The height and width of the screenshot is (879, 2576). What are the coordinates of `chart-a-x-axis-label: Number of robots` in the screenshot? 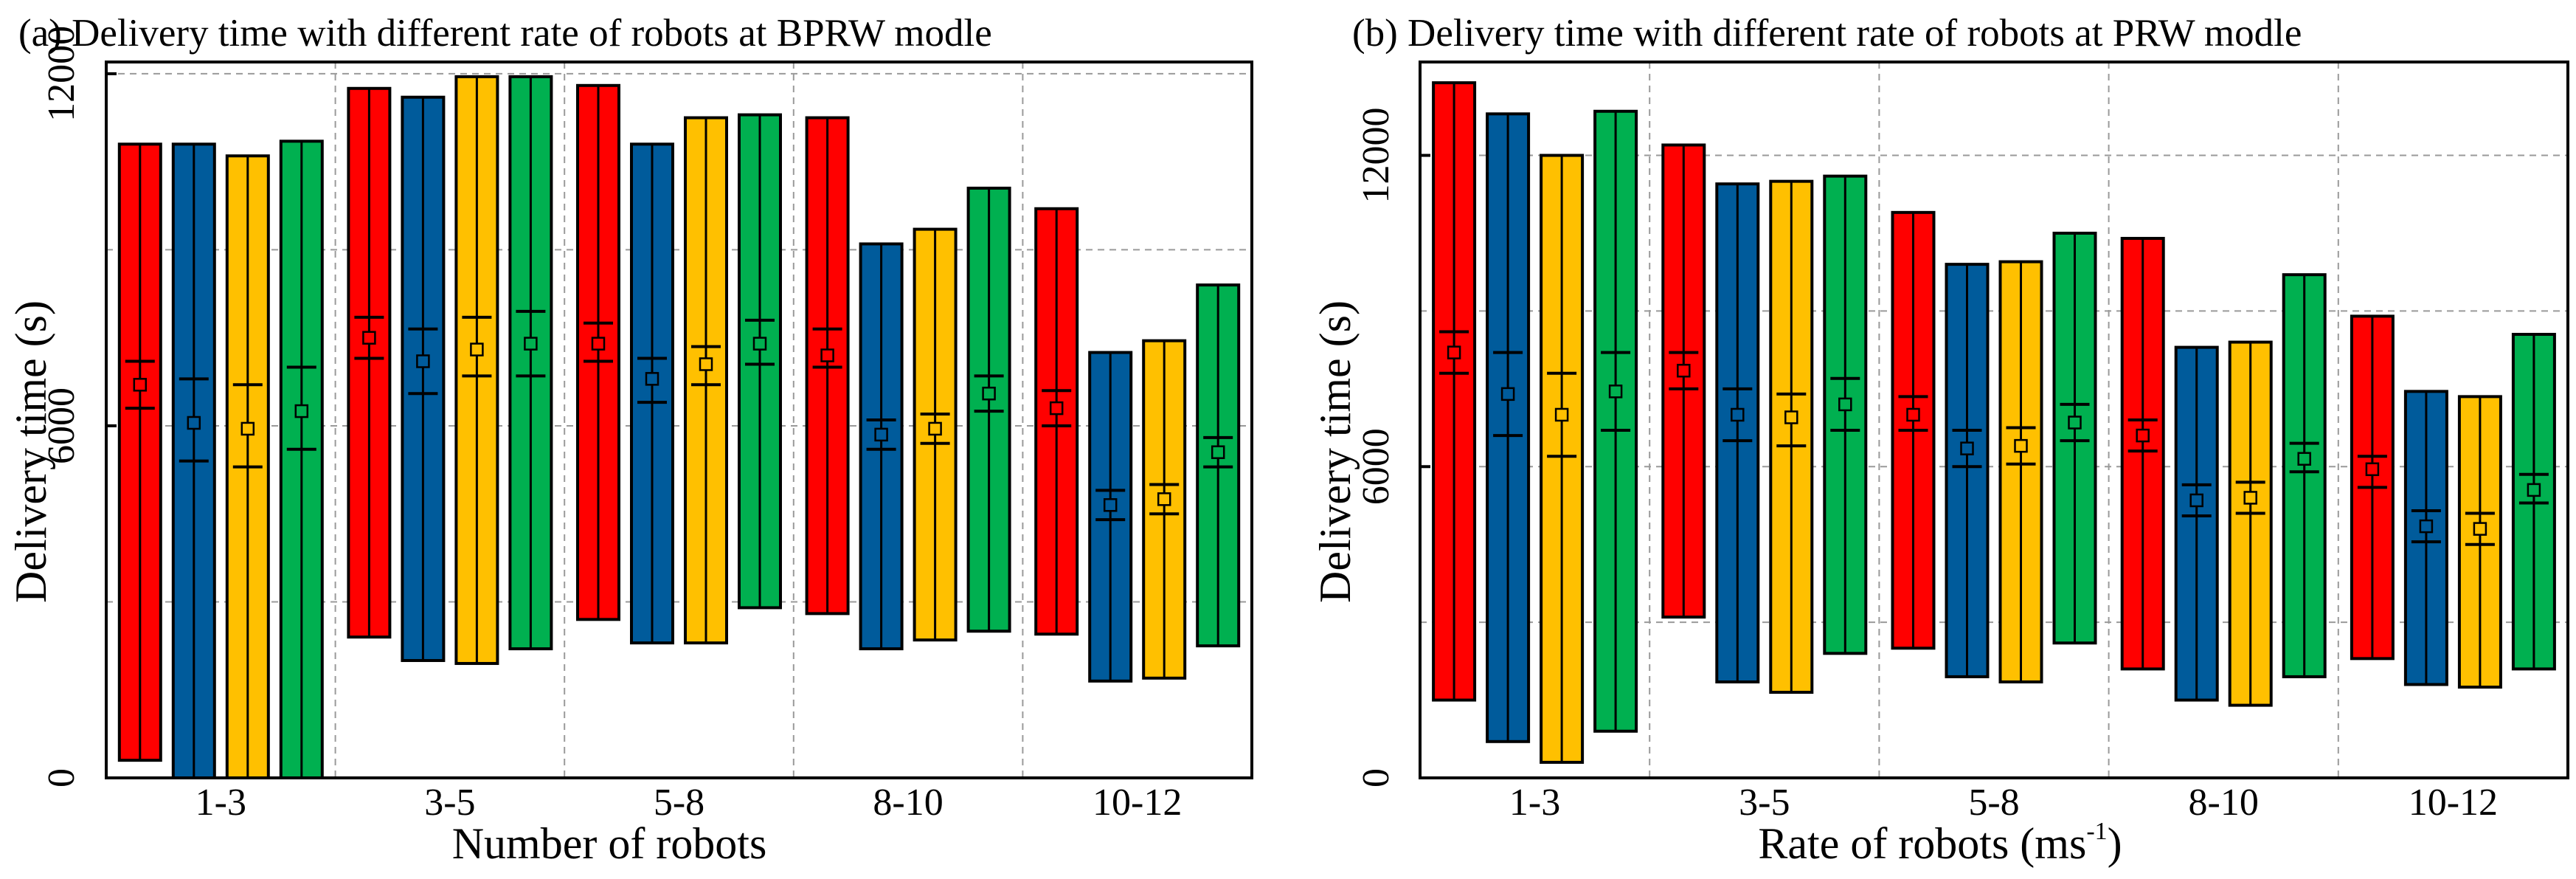 It's located at (610, 843).